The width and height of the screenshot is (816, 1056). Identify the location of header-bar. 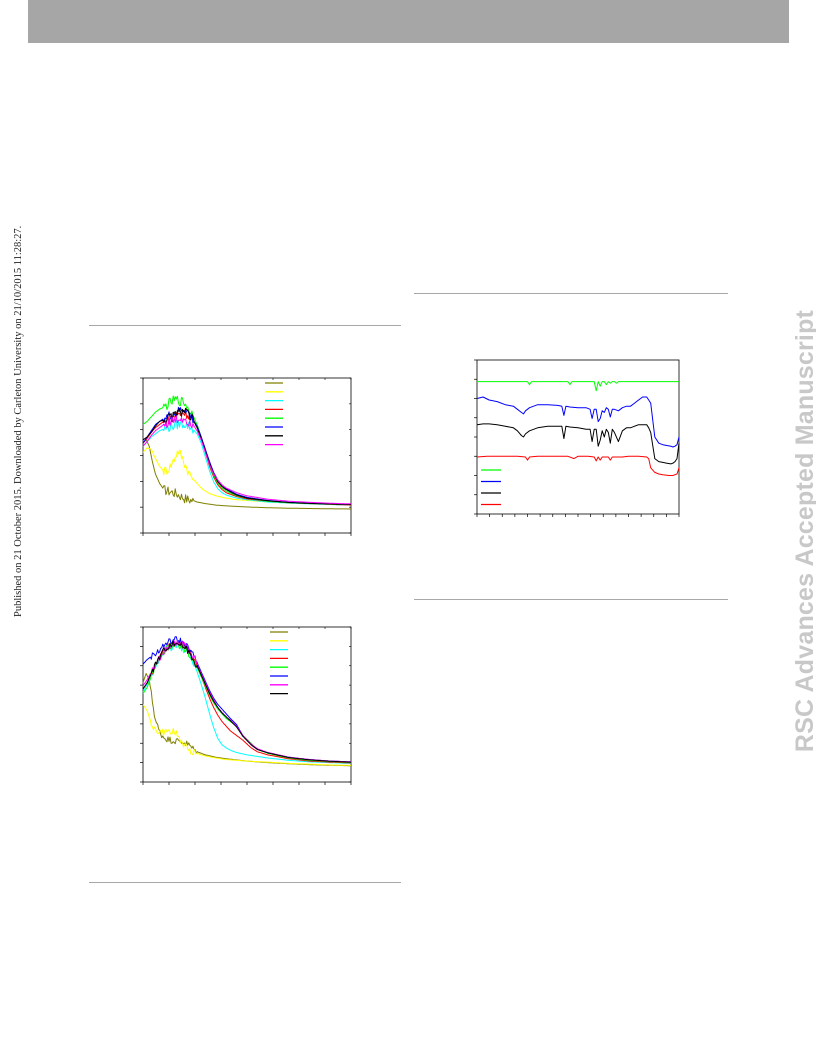
(408, 21).